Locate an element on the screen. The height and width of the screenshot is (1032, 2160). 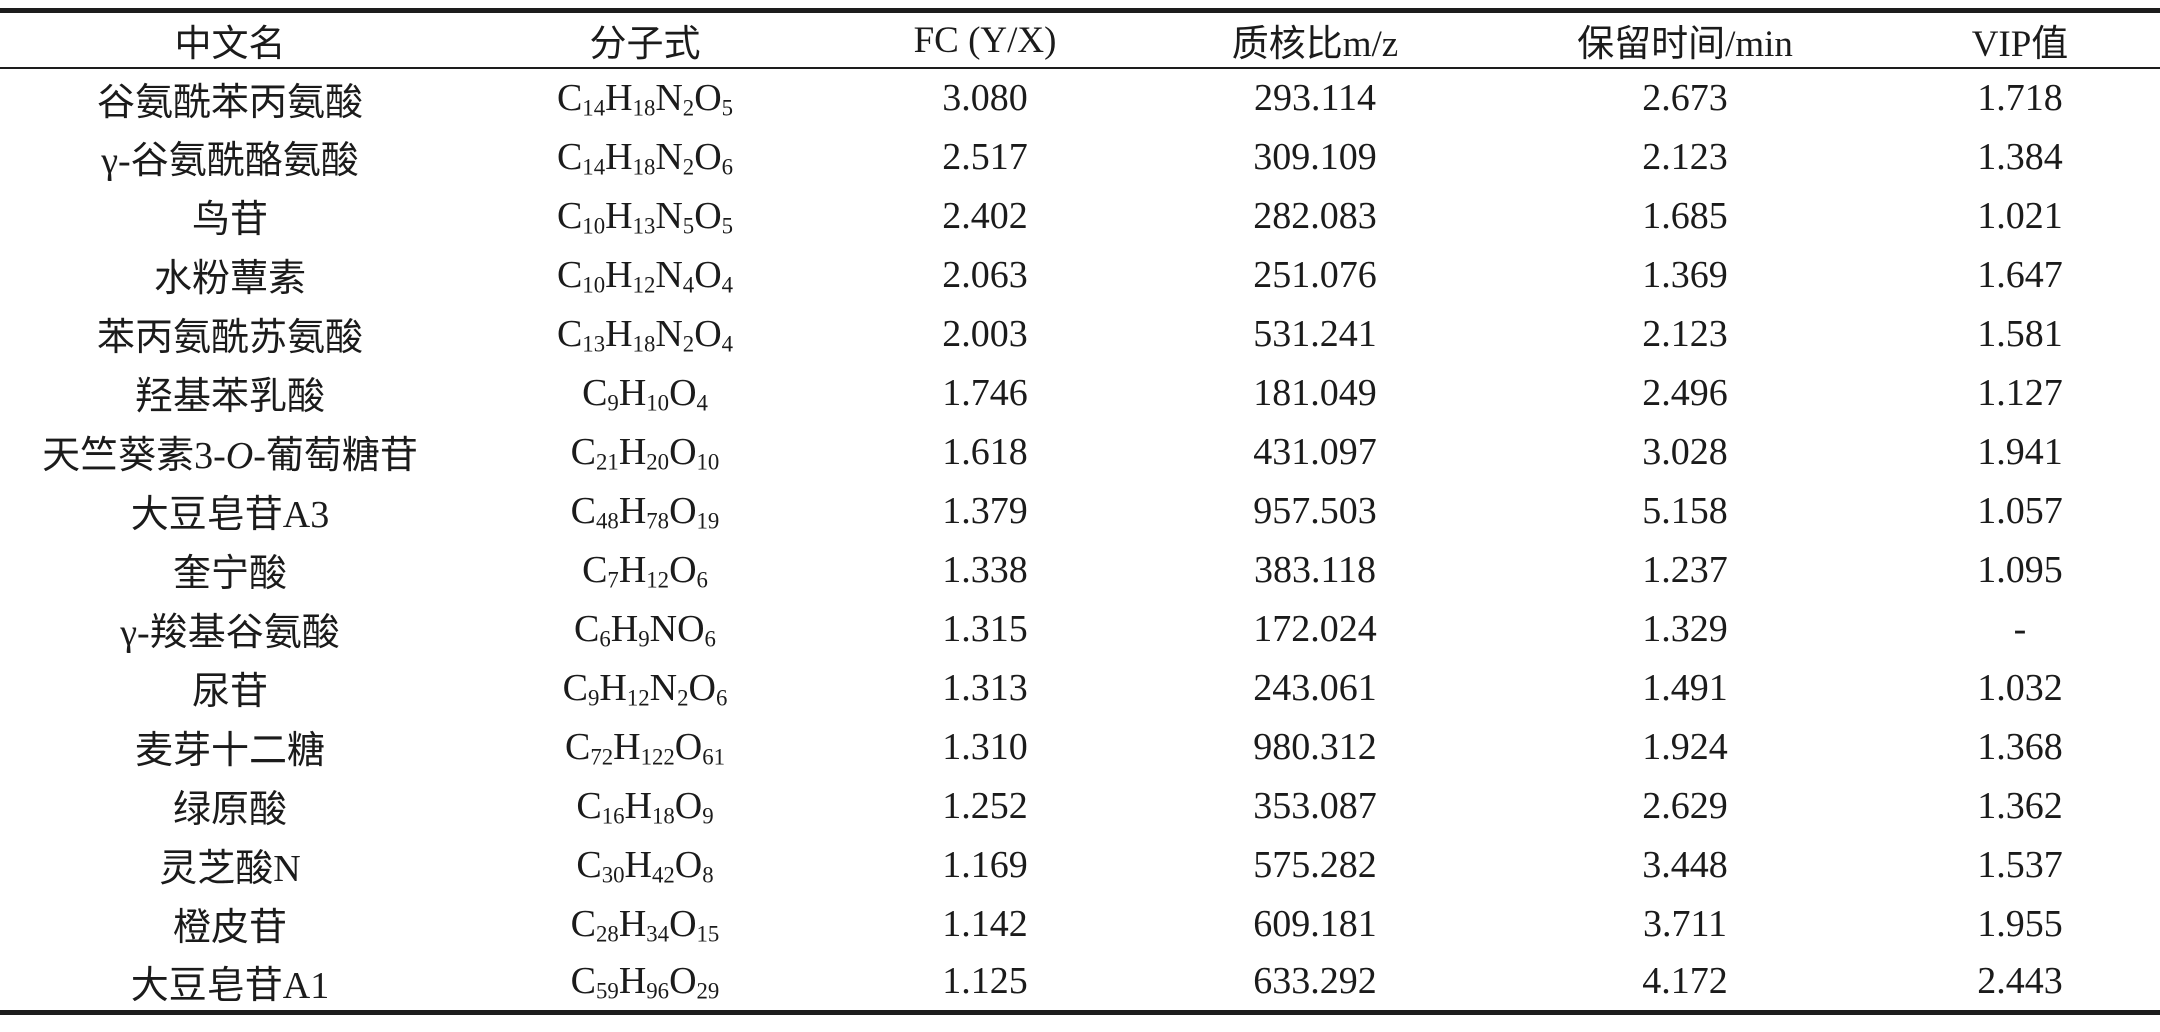
cell-vip: 1.941 is located at coordinates (2020, 451).